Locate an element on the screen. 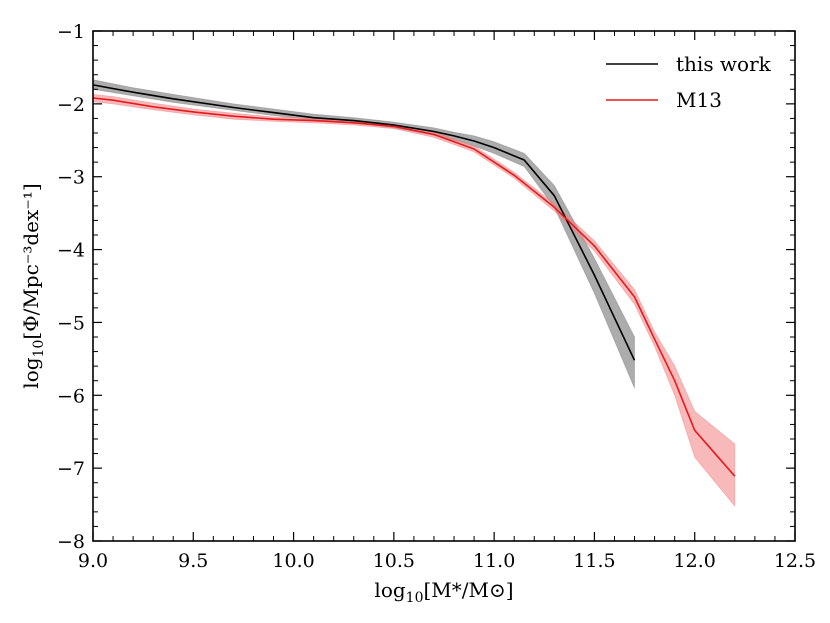 This screenshot has height=623, width=830. y-tick-label: −4 is located at coordinates (71, 251).